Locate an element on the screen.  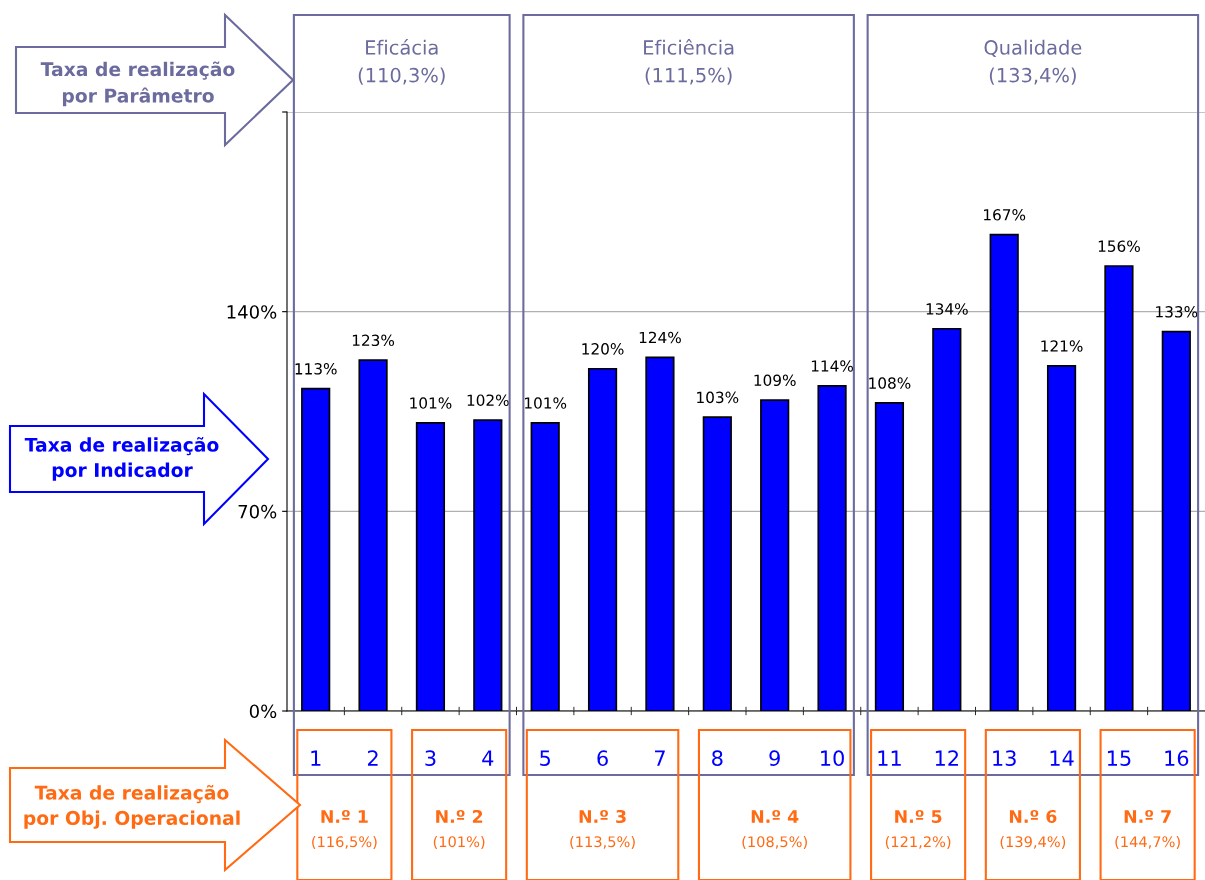
x-tick-label: 3 is located at coordinates (430, 758).